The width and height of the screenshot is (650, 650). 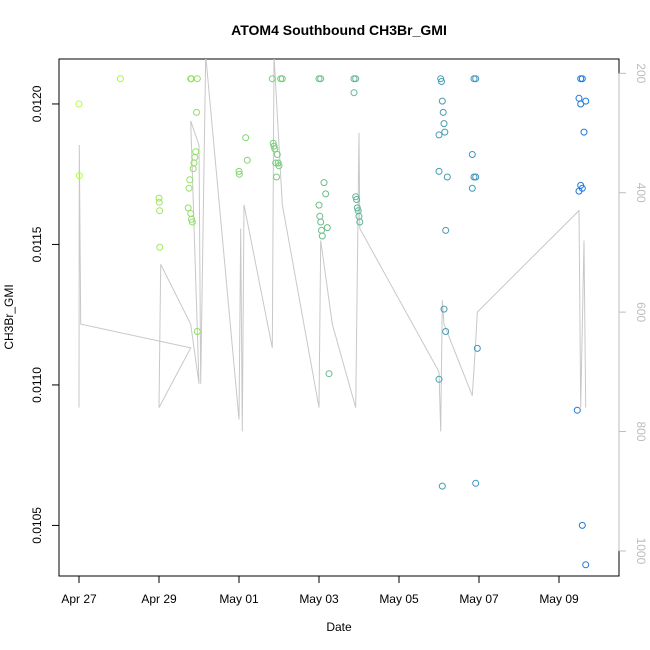 I want to click on x-tick-label: Apr 27, so click(x=79, y=599).